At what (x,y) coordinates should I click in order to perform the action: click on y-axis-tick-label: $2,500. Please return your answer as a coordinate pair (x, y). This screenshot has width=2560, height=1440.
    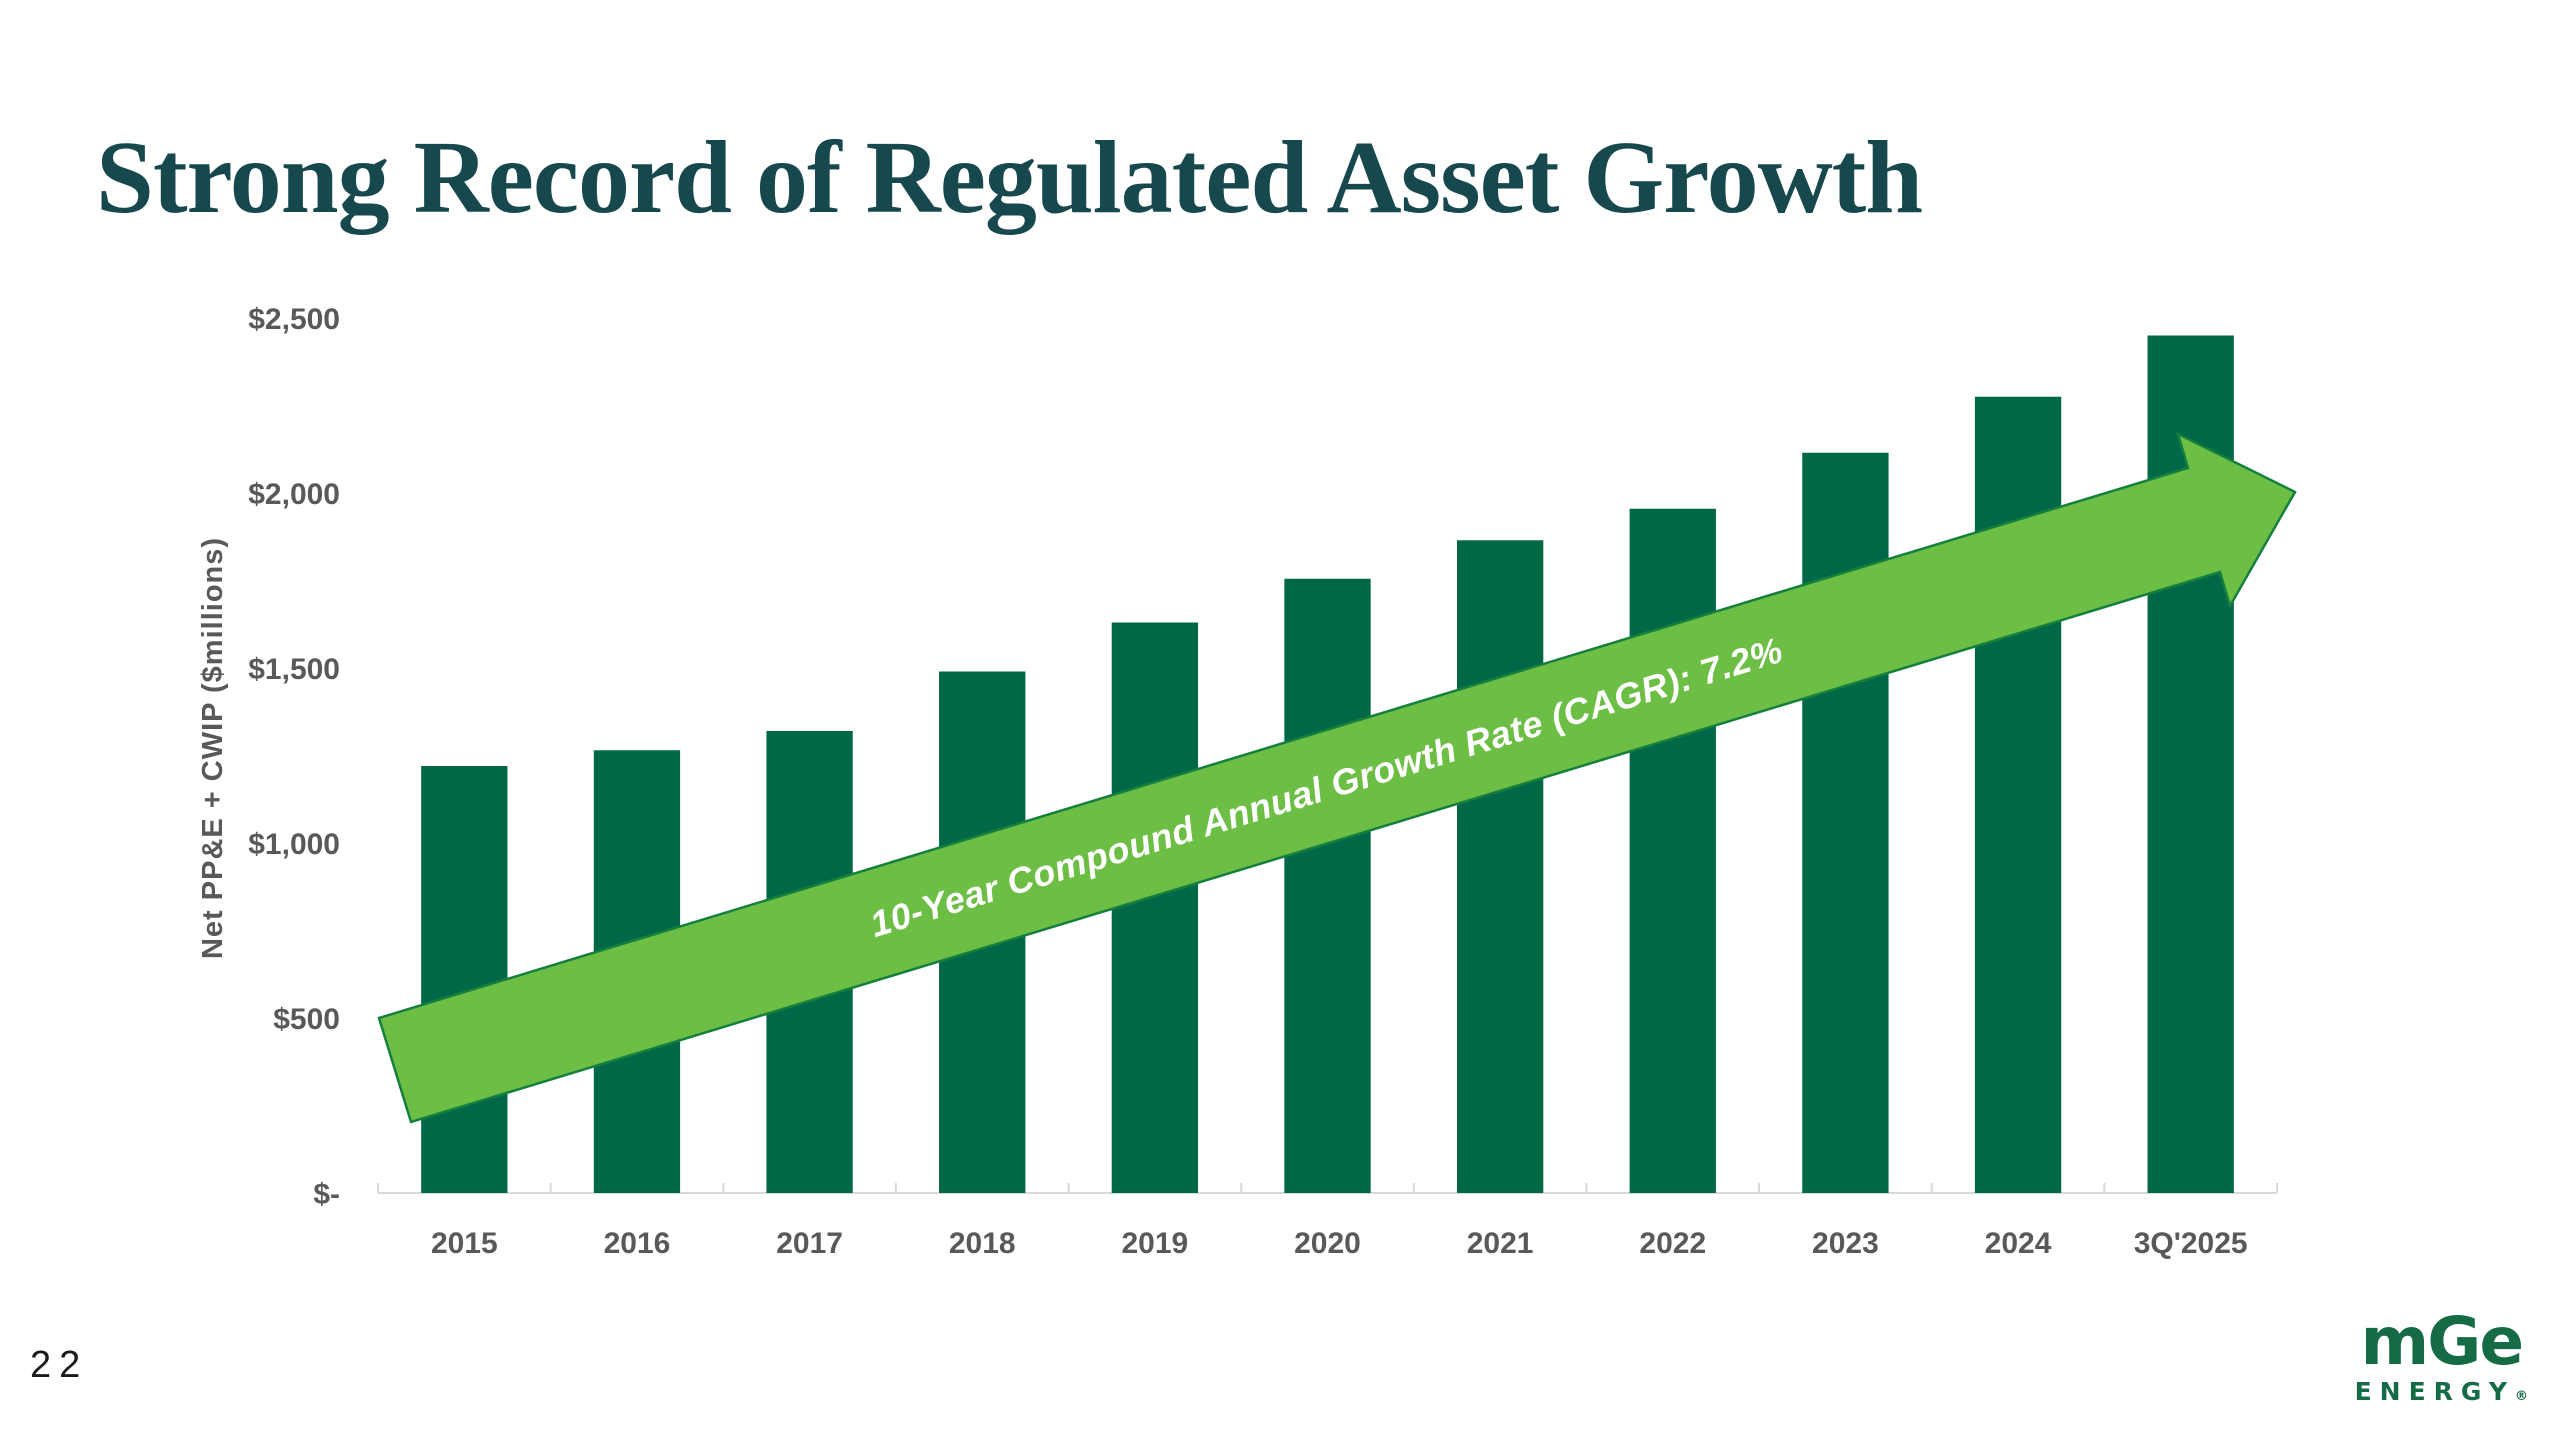
    Looking at the image, I should click on (294, 319).